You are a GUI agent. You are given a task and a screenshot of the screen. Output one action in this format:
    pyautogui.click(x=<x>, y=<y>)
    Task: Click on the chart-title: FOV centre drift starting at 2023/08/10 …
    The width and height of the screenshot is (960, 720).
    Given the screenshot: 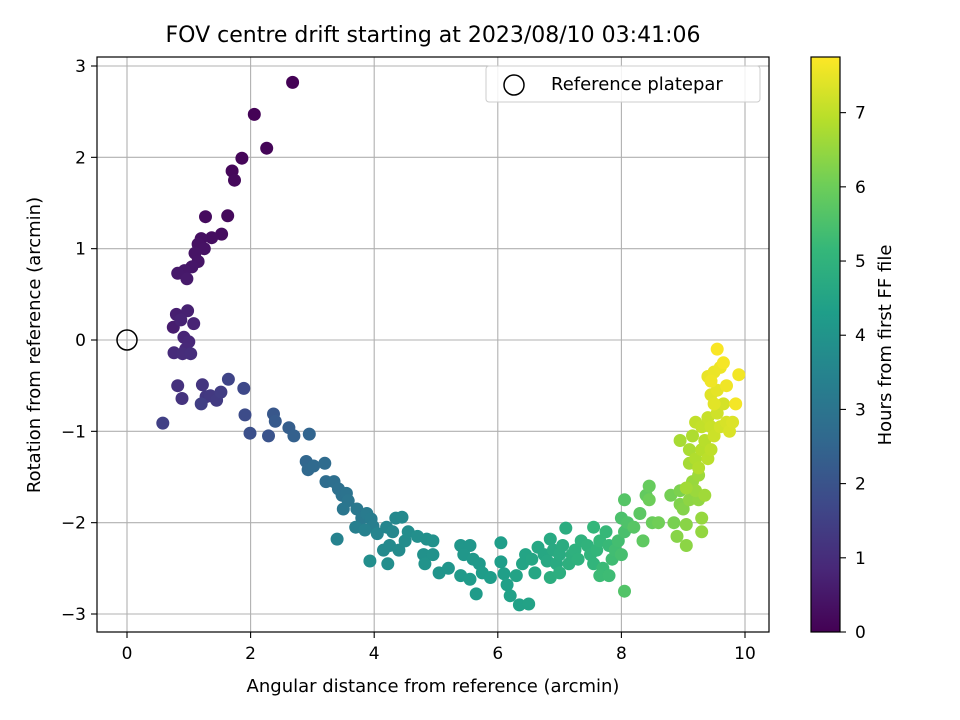 What is the action you would take?
    pyautogui.click(x=433, y=35)
    